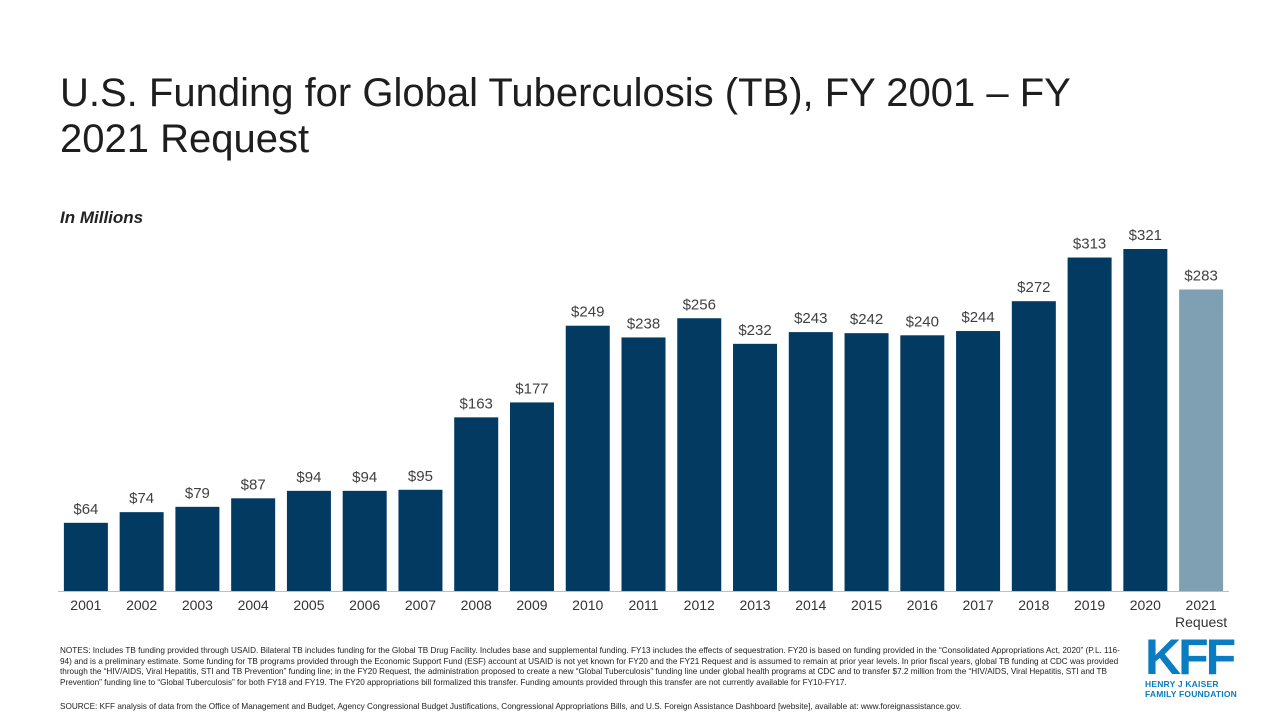 The width and height of the screenshot is (1280, 720). What do you see at coordinates (922, 321) in the screenshot?
I see `data-label-15: $240` at bounding box center [922, 321].